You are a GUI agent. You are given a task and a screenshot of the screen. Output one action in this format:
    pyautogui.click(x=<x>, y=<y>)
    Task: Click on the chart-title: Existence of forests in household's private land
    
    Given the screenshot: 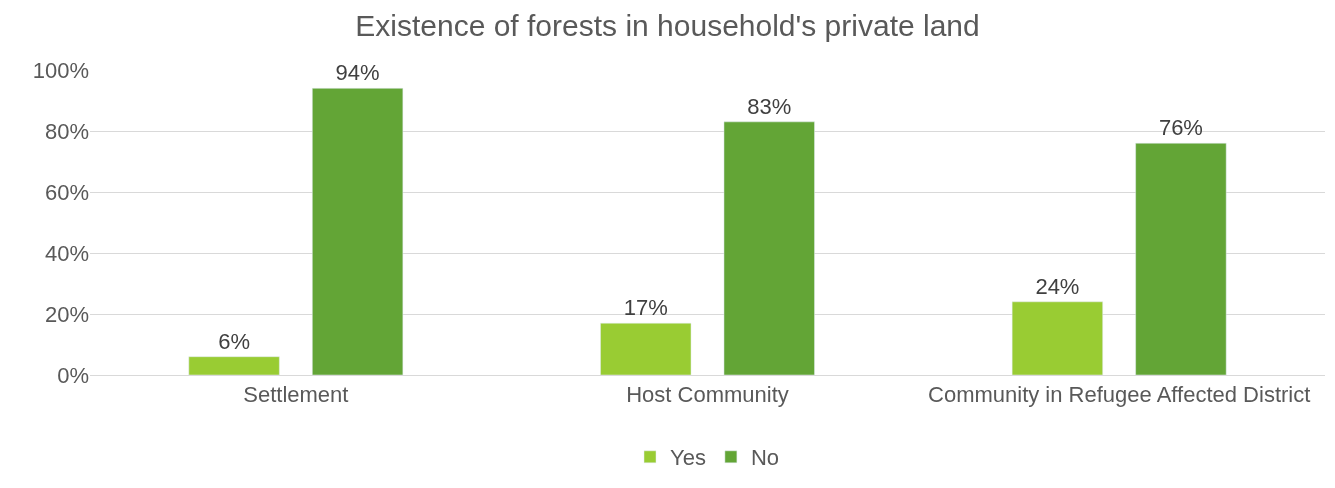 What is the action you would take?
    pyautogui.click(x=667, y=25)
    